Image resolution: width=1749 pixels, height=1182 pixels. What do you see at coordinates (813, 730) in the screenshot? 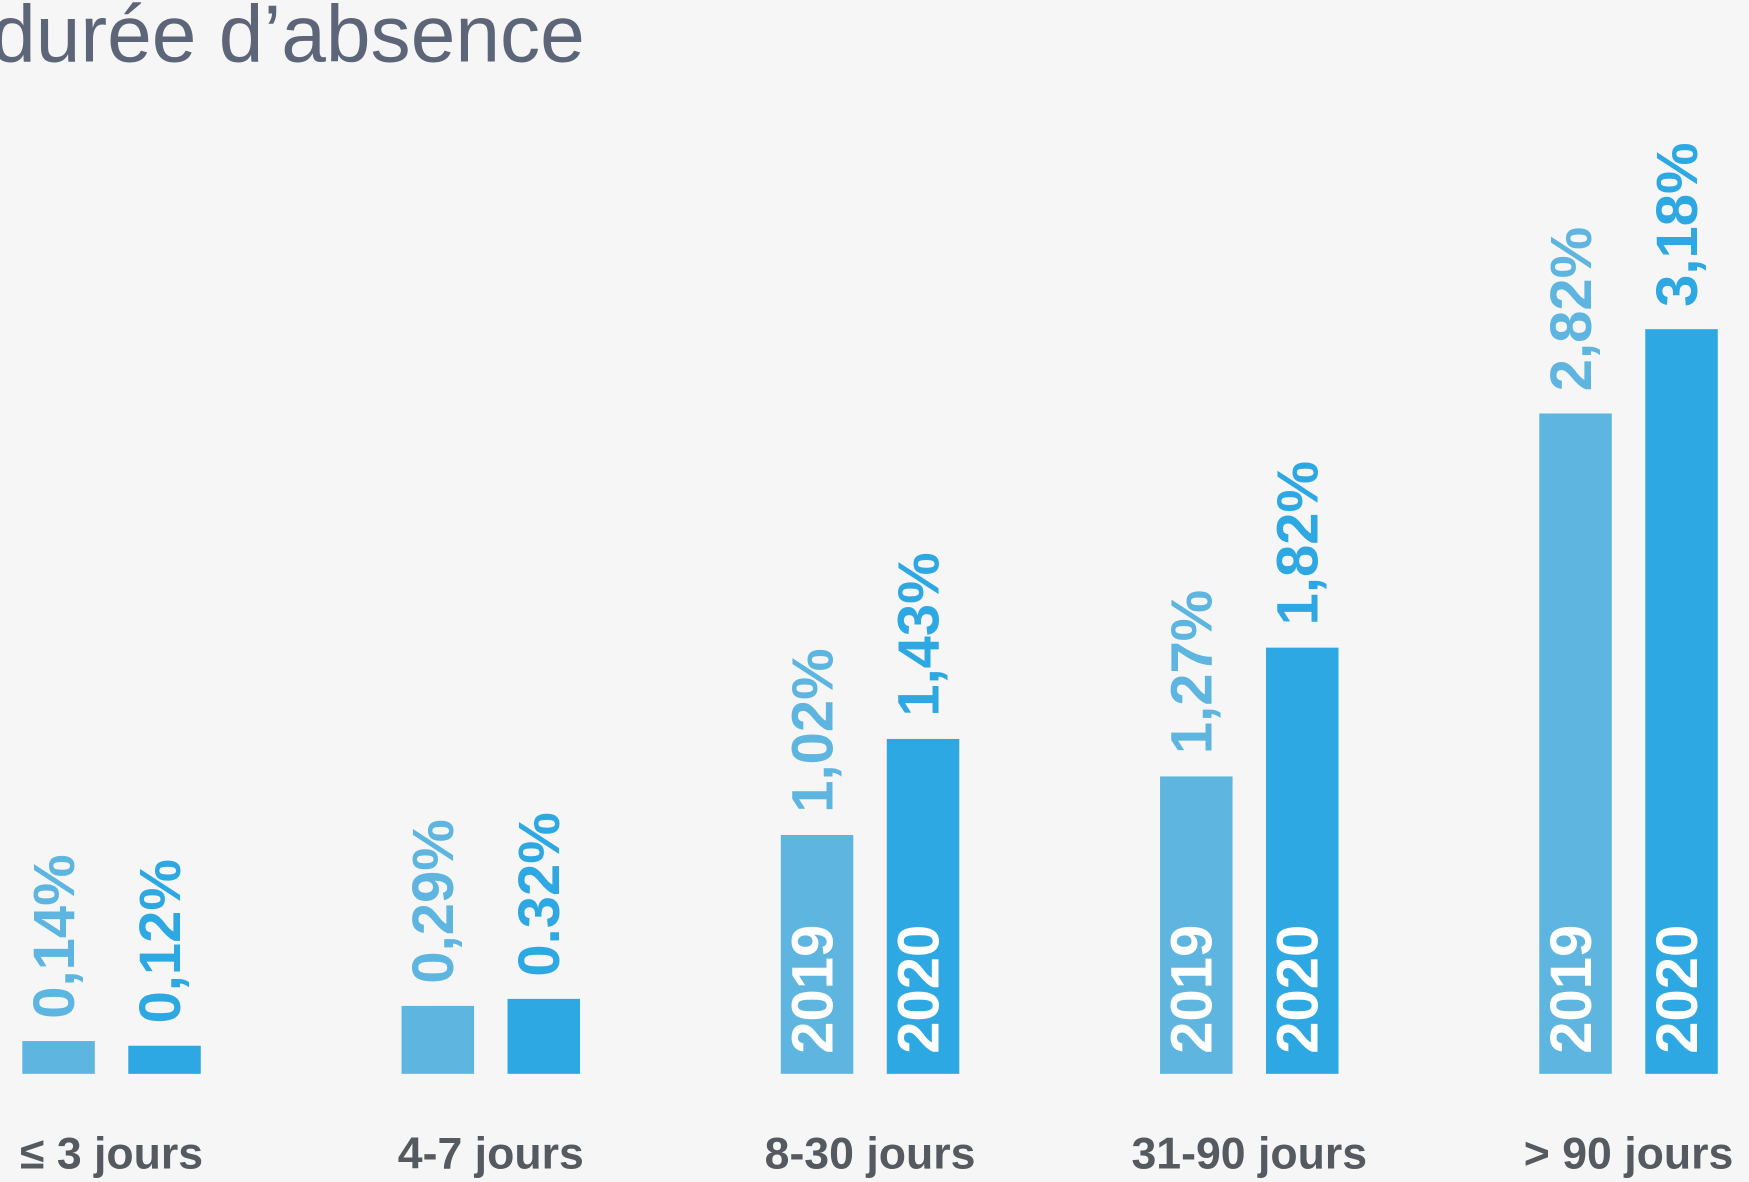
I see `value-label: 1,02%` at bounding box center [813, 730].